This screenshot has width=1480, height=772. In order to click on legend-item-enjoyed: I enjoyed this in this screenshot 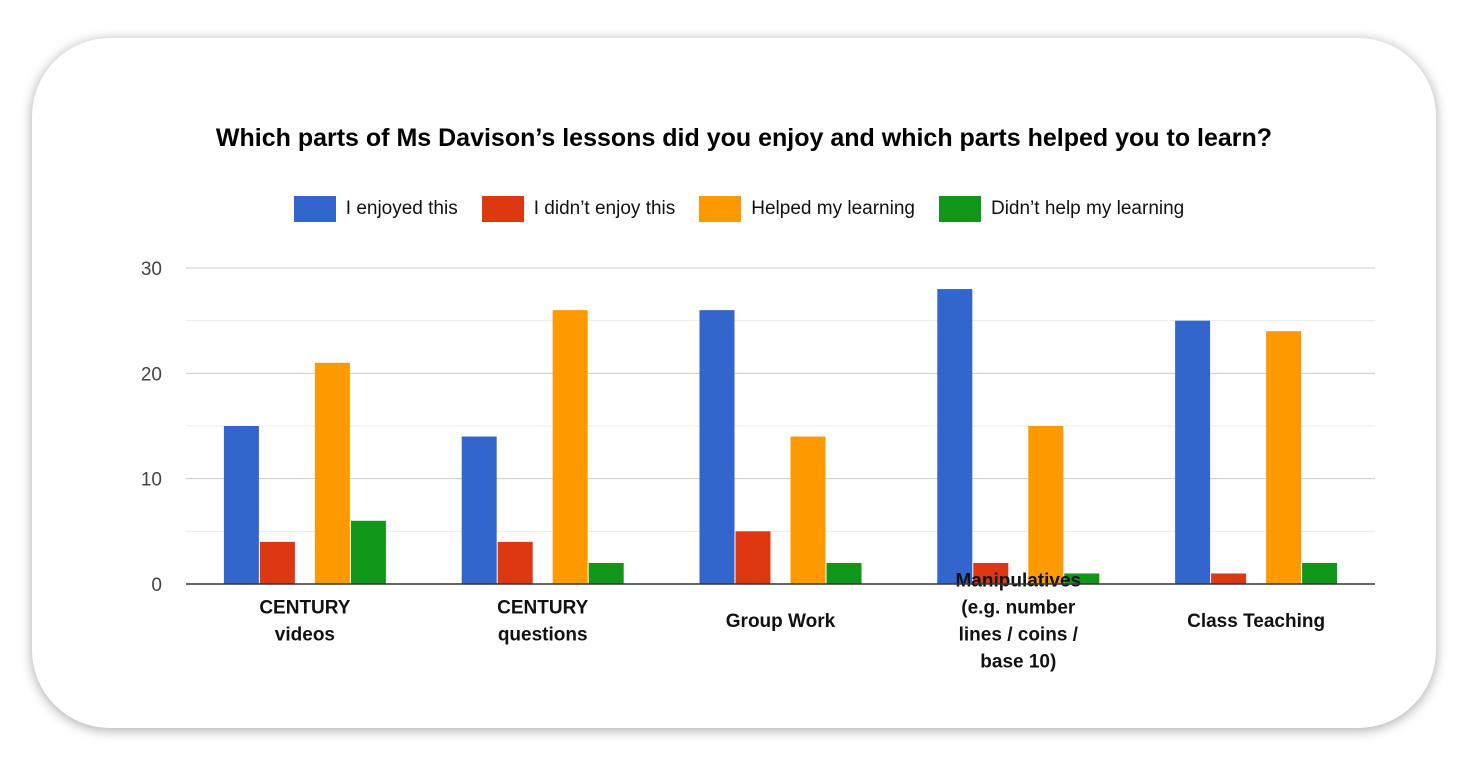, I will do `click(375, 209)`.